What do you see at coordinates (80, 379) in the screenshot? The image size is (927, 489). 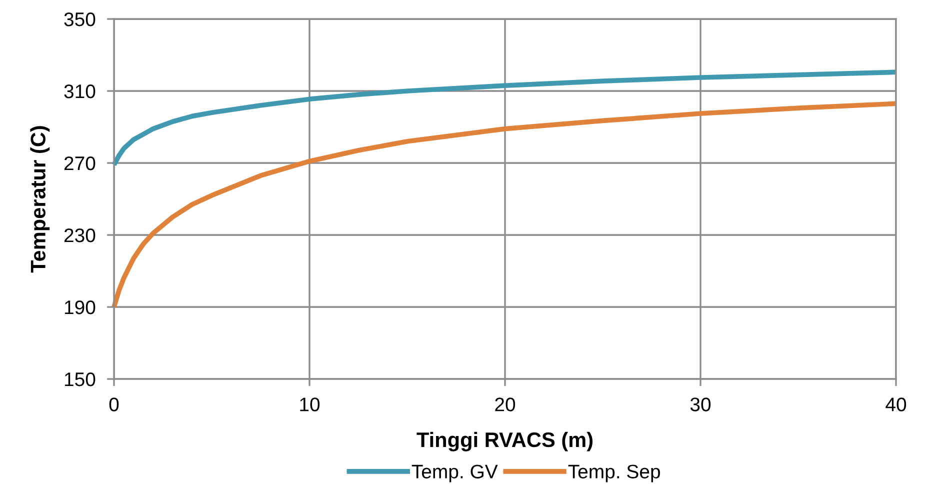 I see `y-tick-label: 150` at bounding box center [80, 379].